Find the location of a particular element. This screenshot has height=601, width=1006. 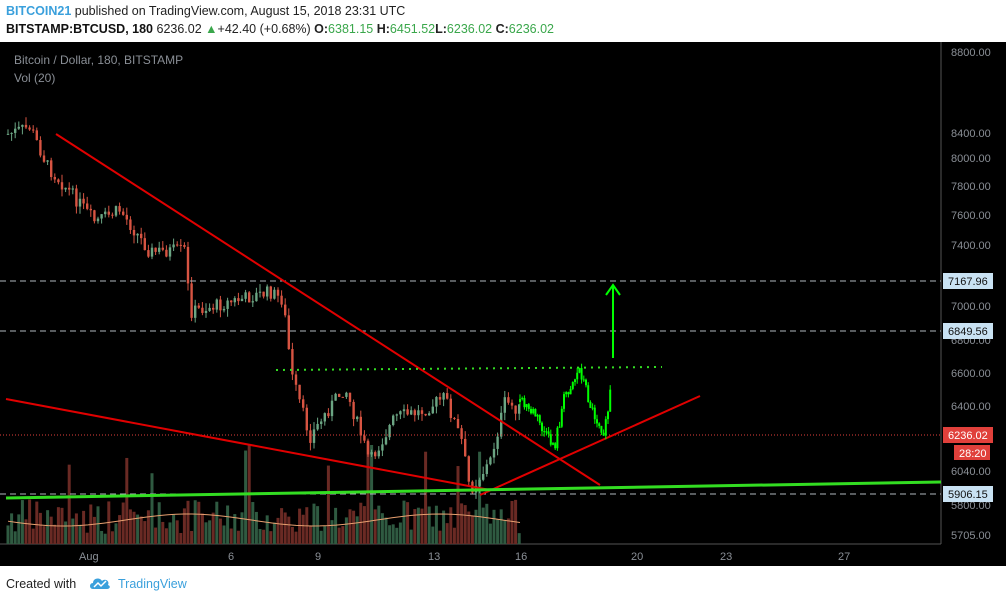

resistance-dotted-line is located at coordinates (469, 368).